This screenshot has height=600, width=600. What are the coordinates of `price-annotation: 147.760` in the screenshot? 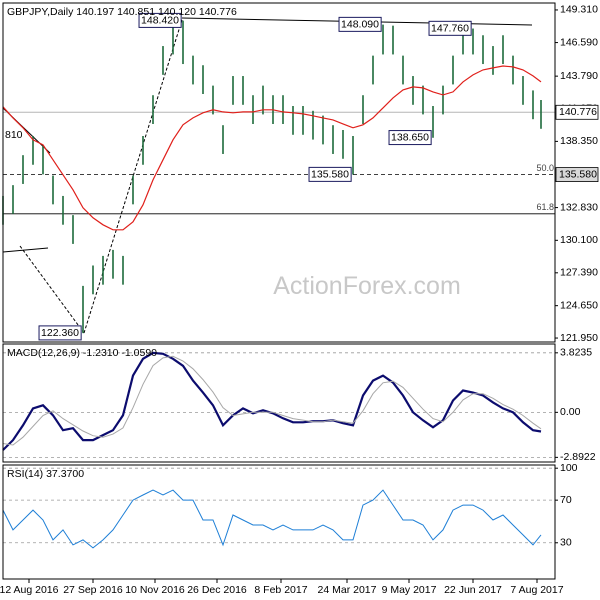 It's located at (450, 28).